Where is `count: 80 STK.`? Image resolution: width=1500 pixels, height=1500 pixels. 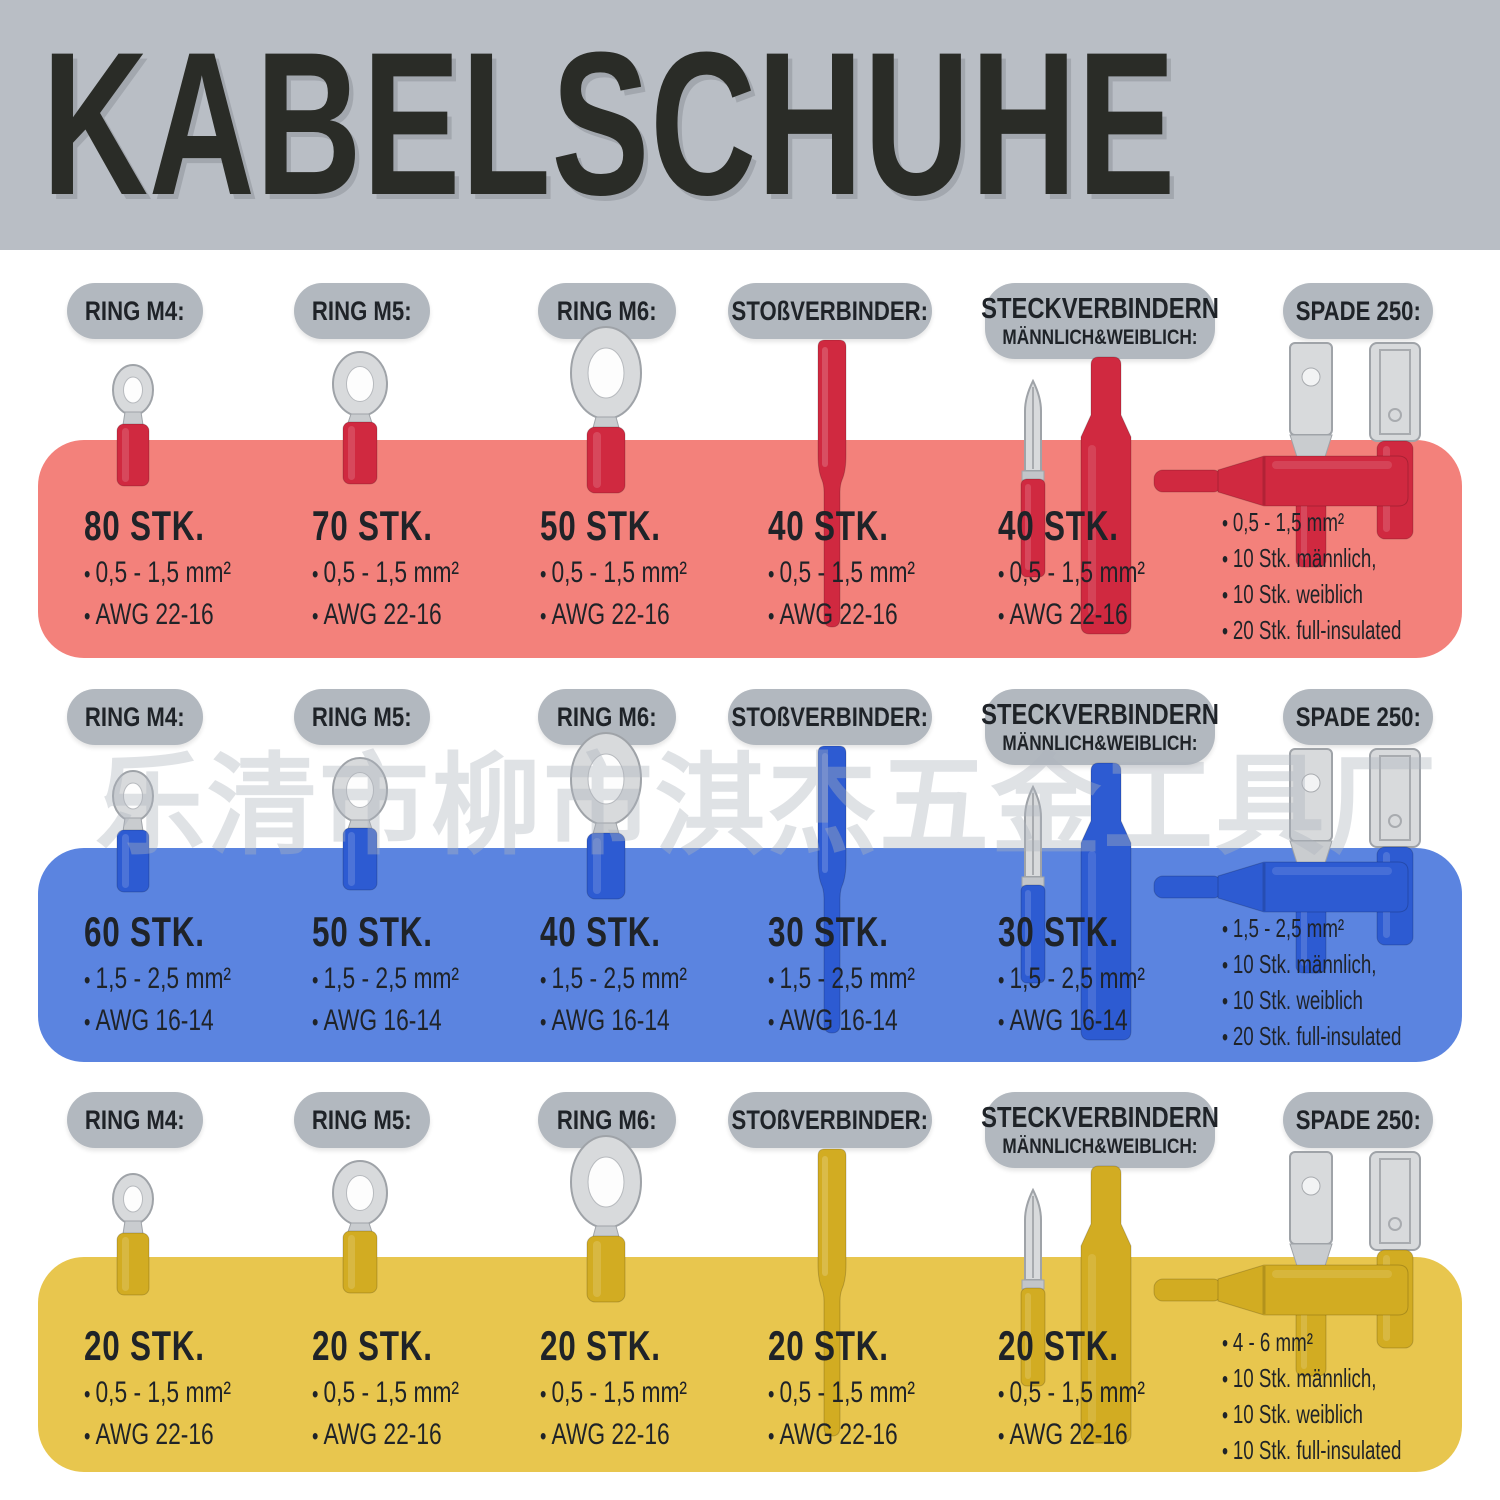
count: 80 STK. is located at coordinates (144, 525).